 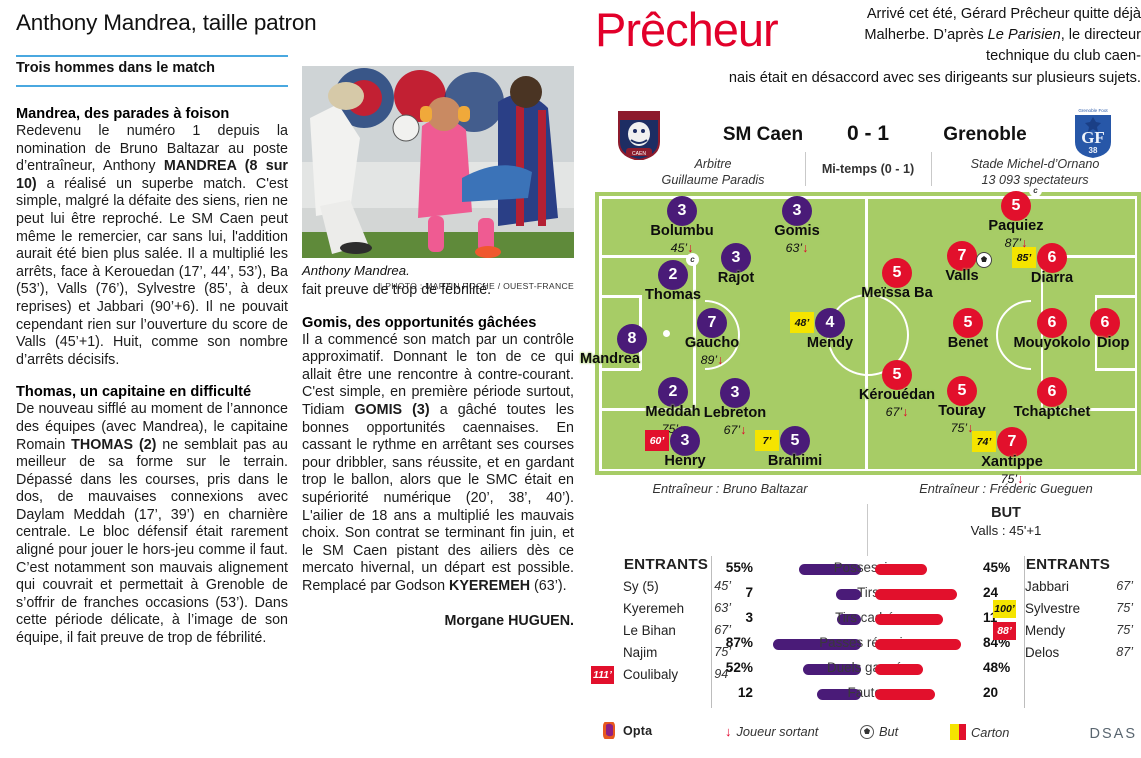 I want to click on legend-row: Opta ↓ Joueur sortant But Carton DSAS, so click(x=868, y=736).